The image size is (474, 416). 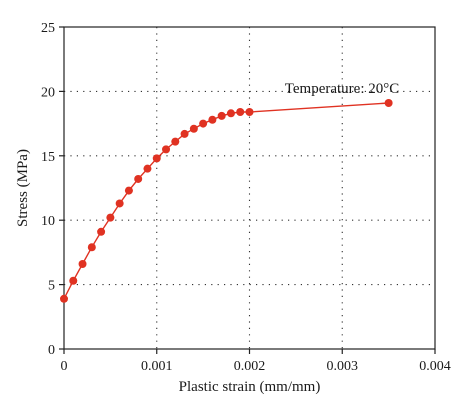 I want to click on x-tick-label: 0.004, so click(x=435, y=366).